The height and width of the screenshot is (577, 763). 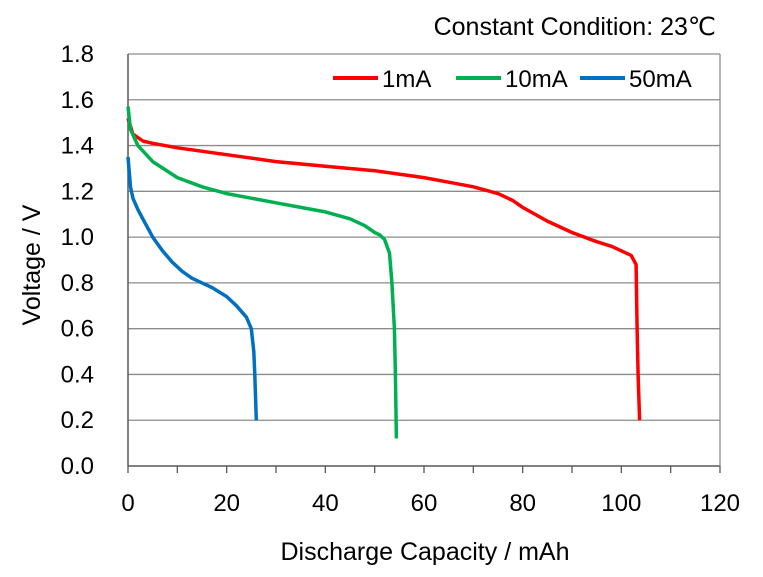 What do you see at coordinates (127, 503) in the screenshot?
I see `x-tick-label: 0` at bounding box center [127, 503].